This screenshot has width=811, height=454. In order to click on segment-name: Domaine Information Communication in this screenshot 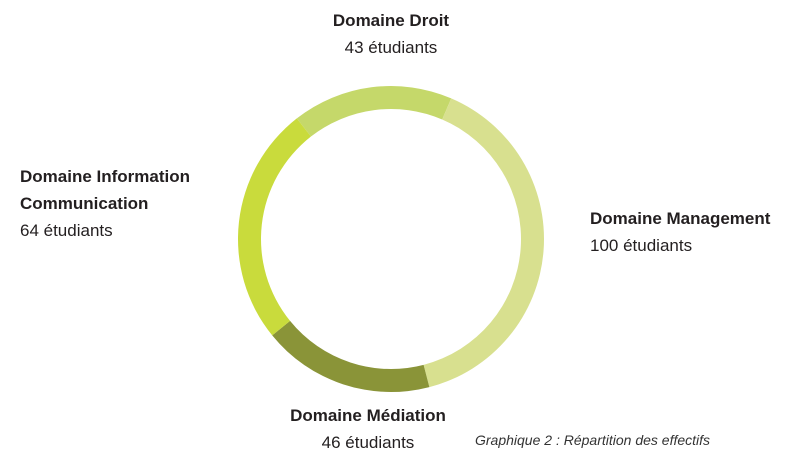, I will do `click(105, 190)`.